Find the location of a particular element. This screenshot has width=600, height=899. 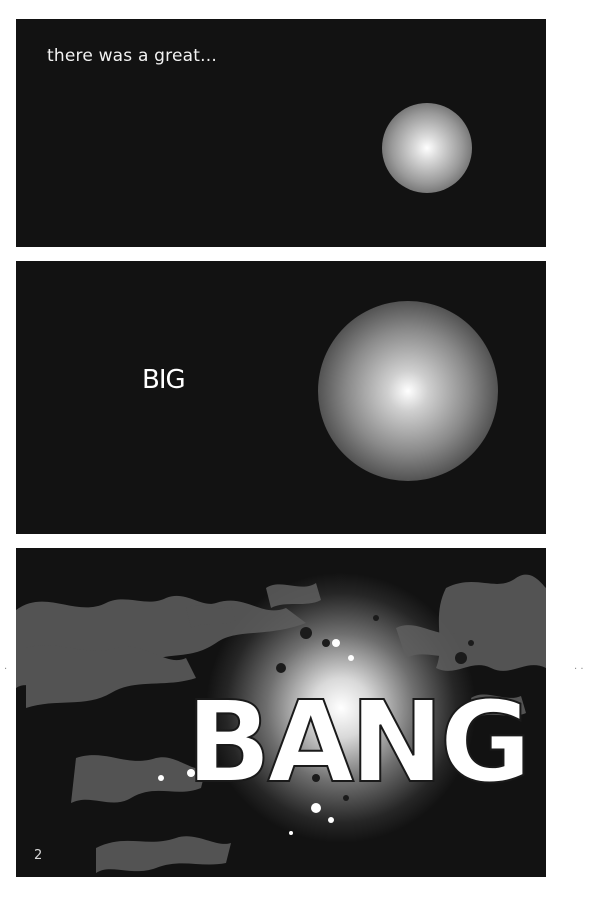

margin-mark: · is located at coordinates (6, 669).